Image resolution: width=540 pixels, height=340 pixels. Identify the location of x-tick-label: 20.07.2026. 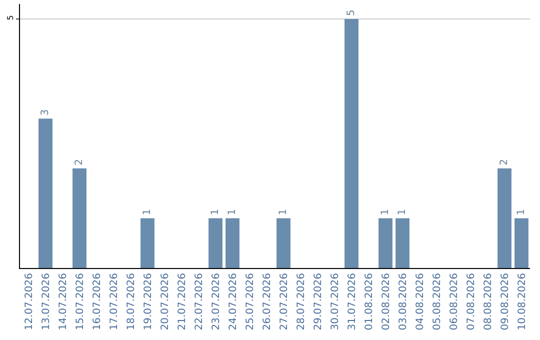
(165, 301).